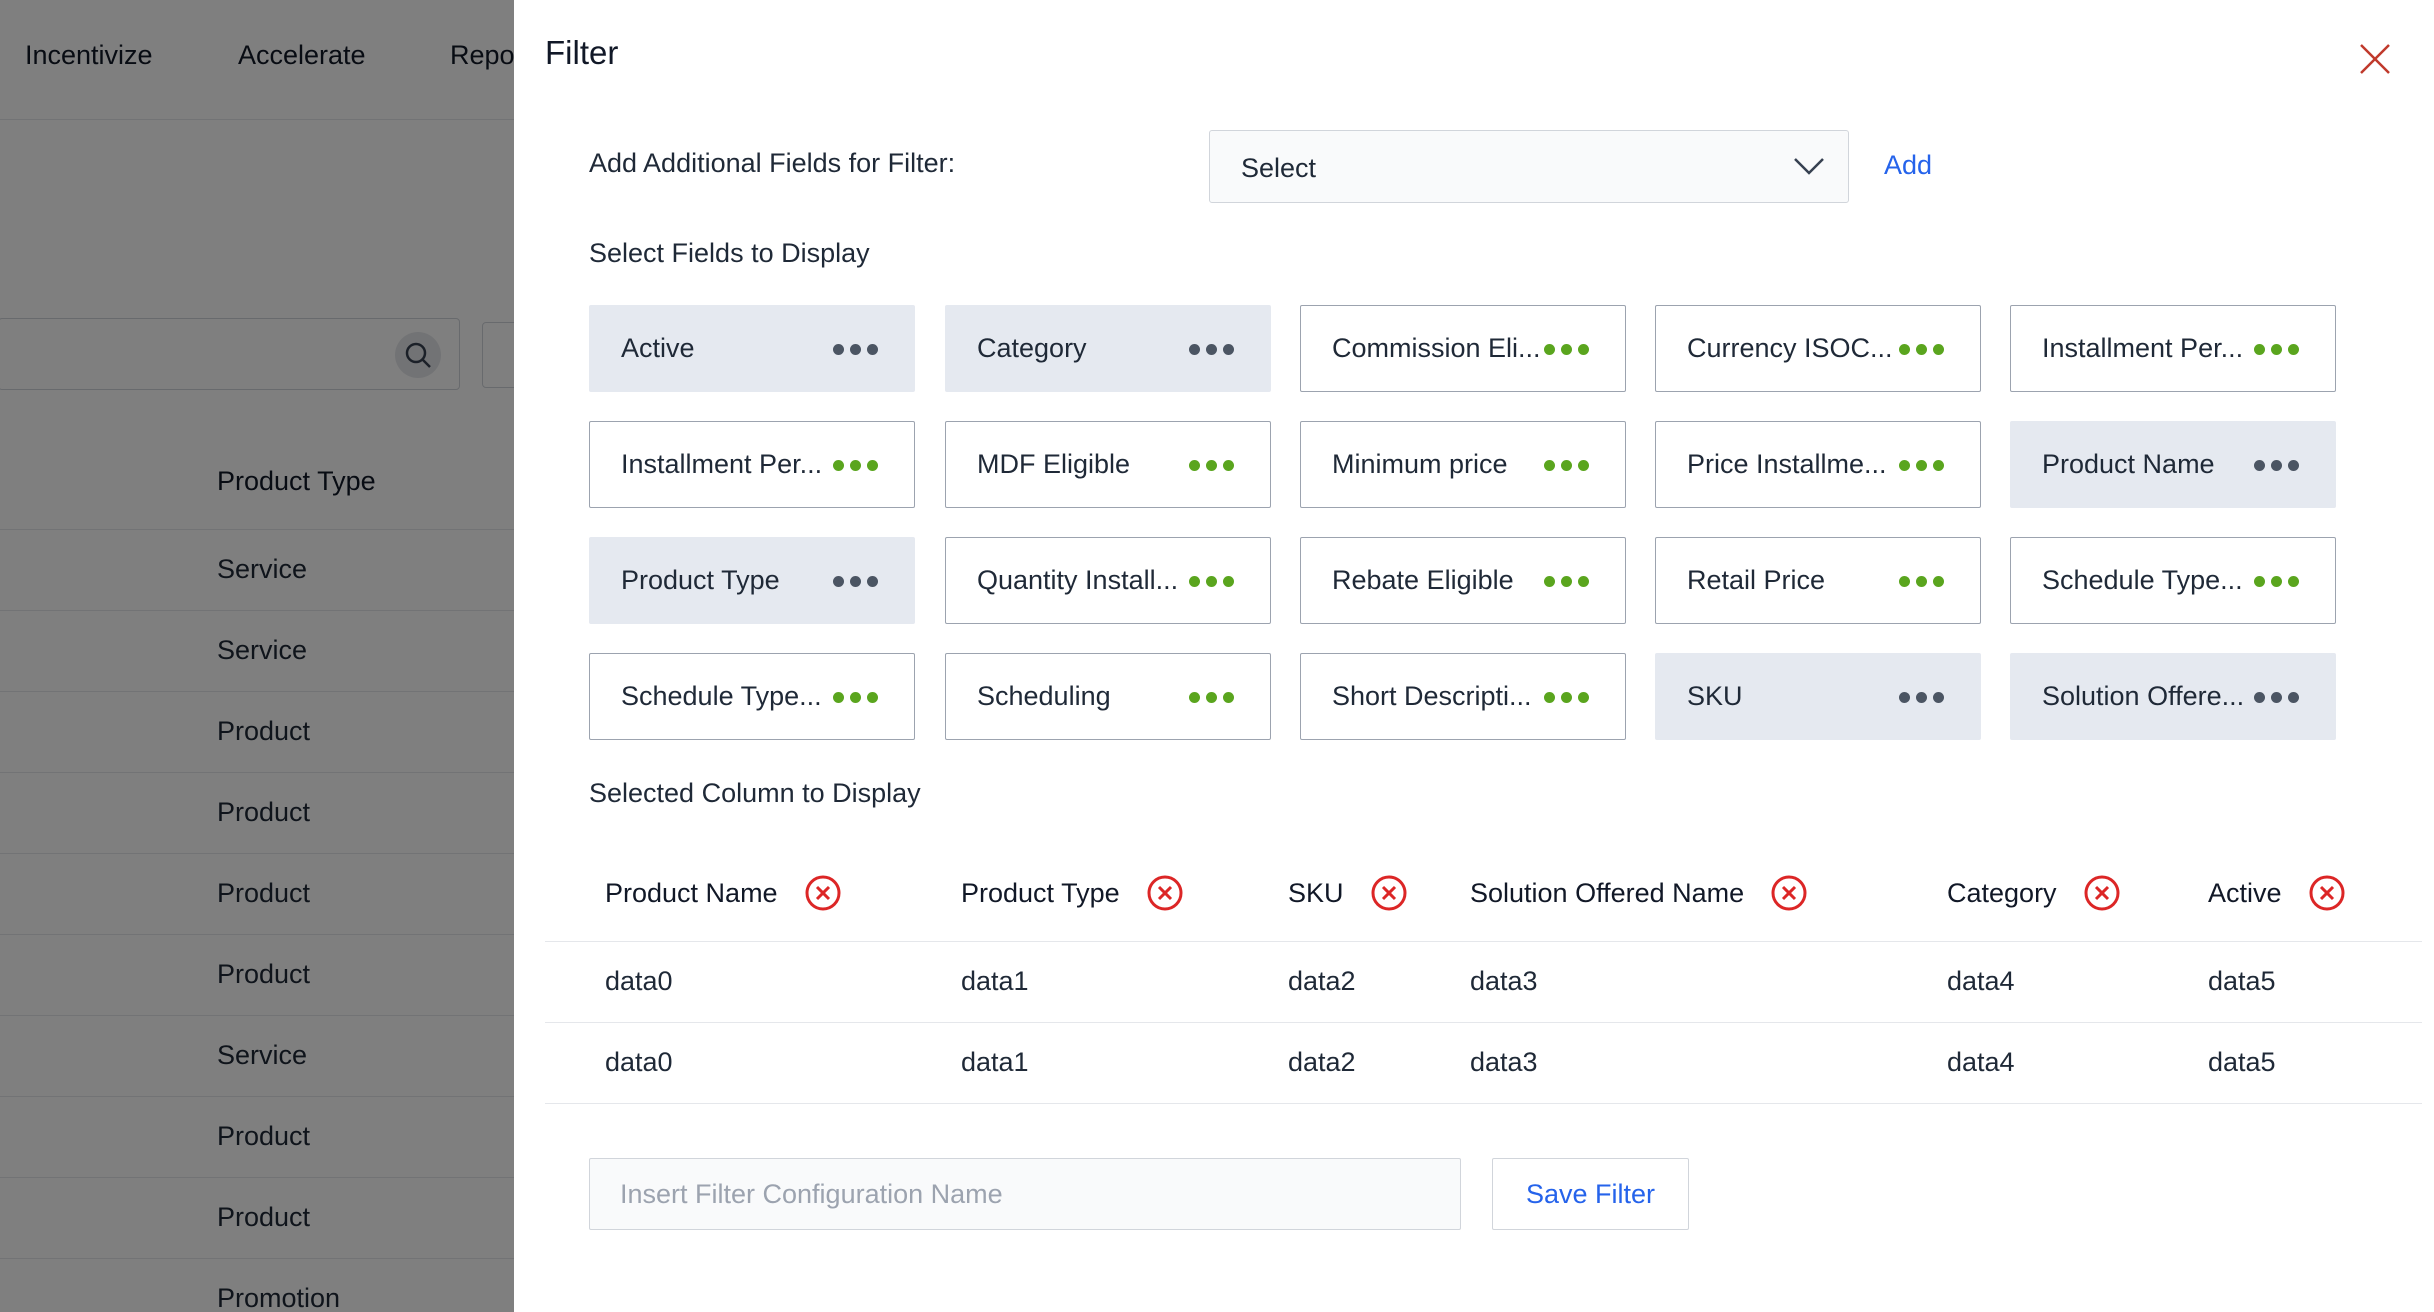 The height and width of the screenshot is (1312, 2434). I want to click on column-header: Active, so click(2277, 893).